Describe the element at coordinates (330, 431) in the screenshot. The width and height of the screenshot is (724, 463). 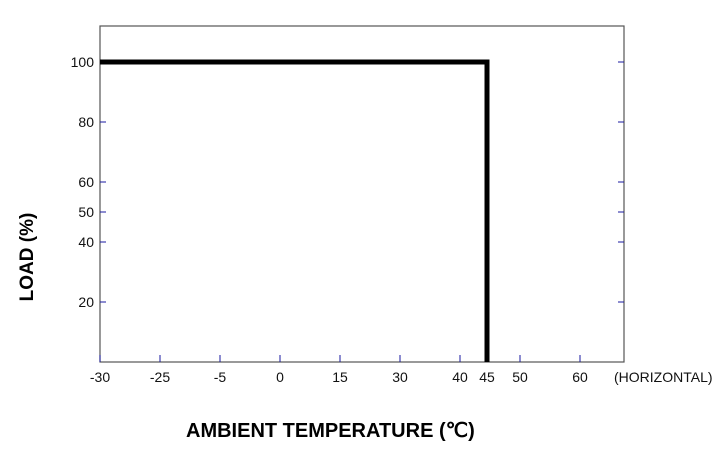
I see `x-axis-label: AMBIENT TEMPERATURE (℃)` at that location.